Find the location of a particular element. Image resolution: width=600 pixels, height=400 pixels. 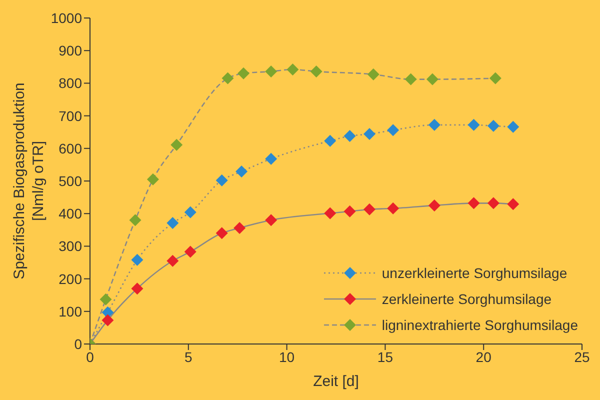

x-tick-label: 5 is located at coordinates (188, 356).